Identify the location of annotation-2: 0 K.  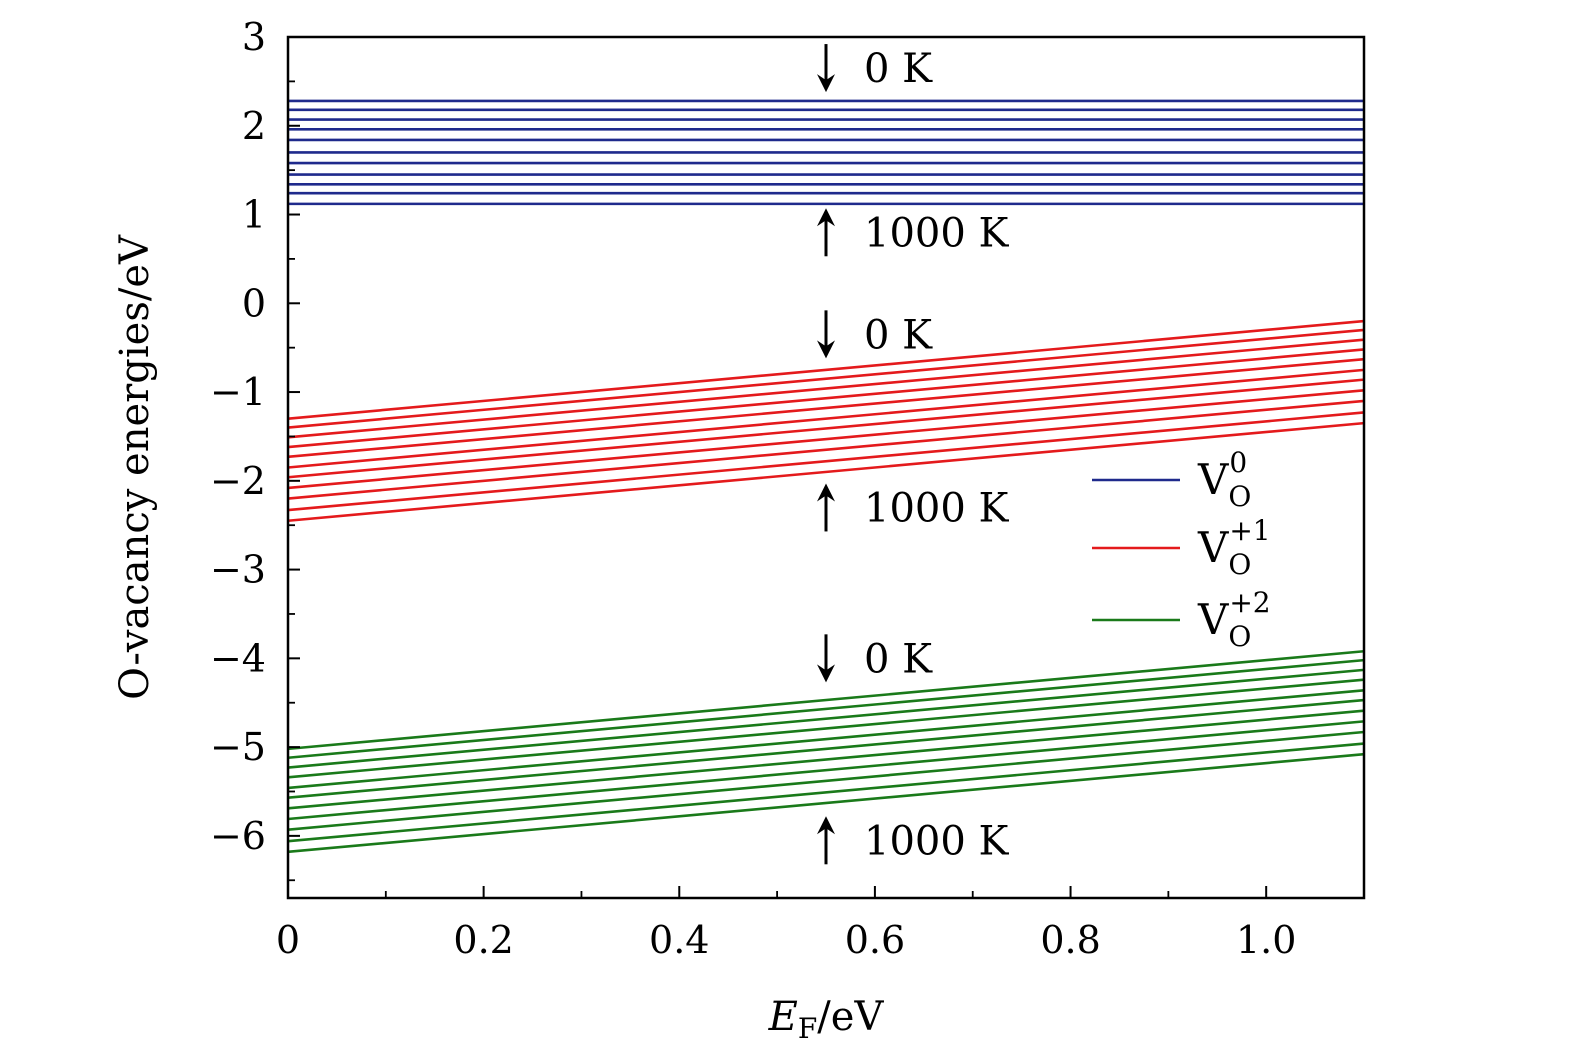
(875, 334).